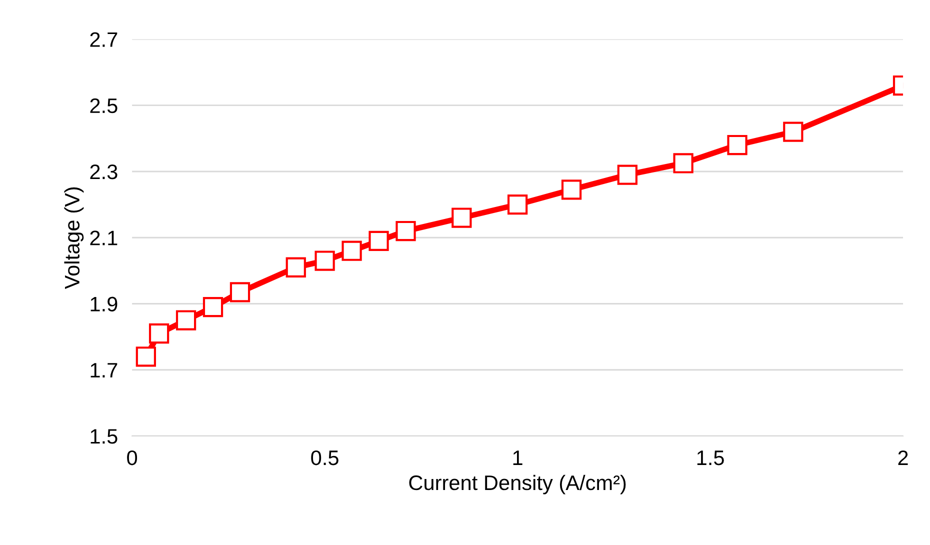 The width and height of the screenshot is (930, 545). I want to click on x-tick-label: 1, so click(517, 457).